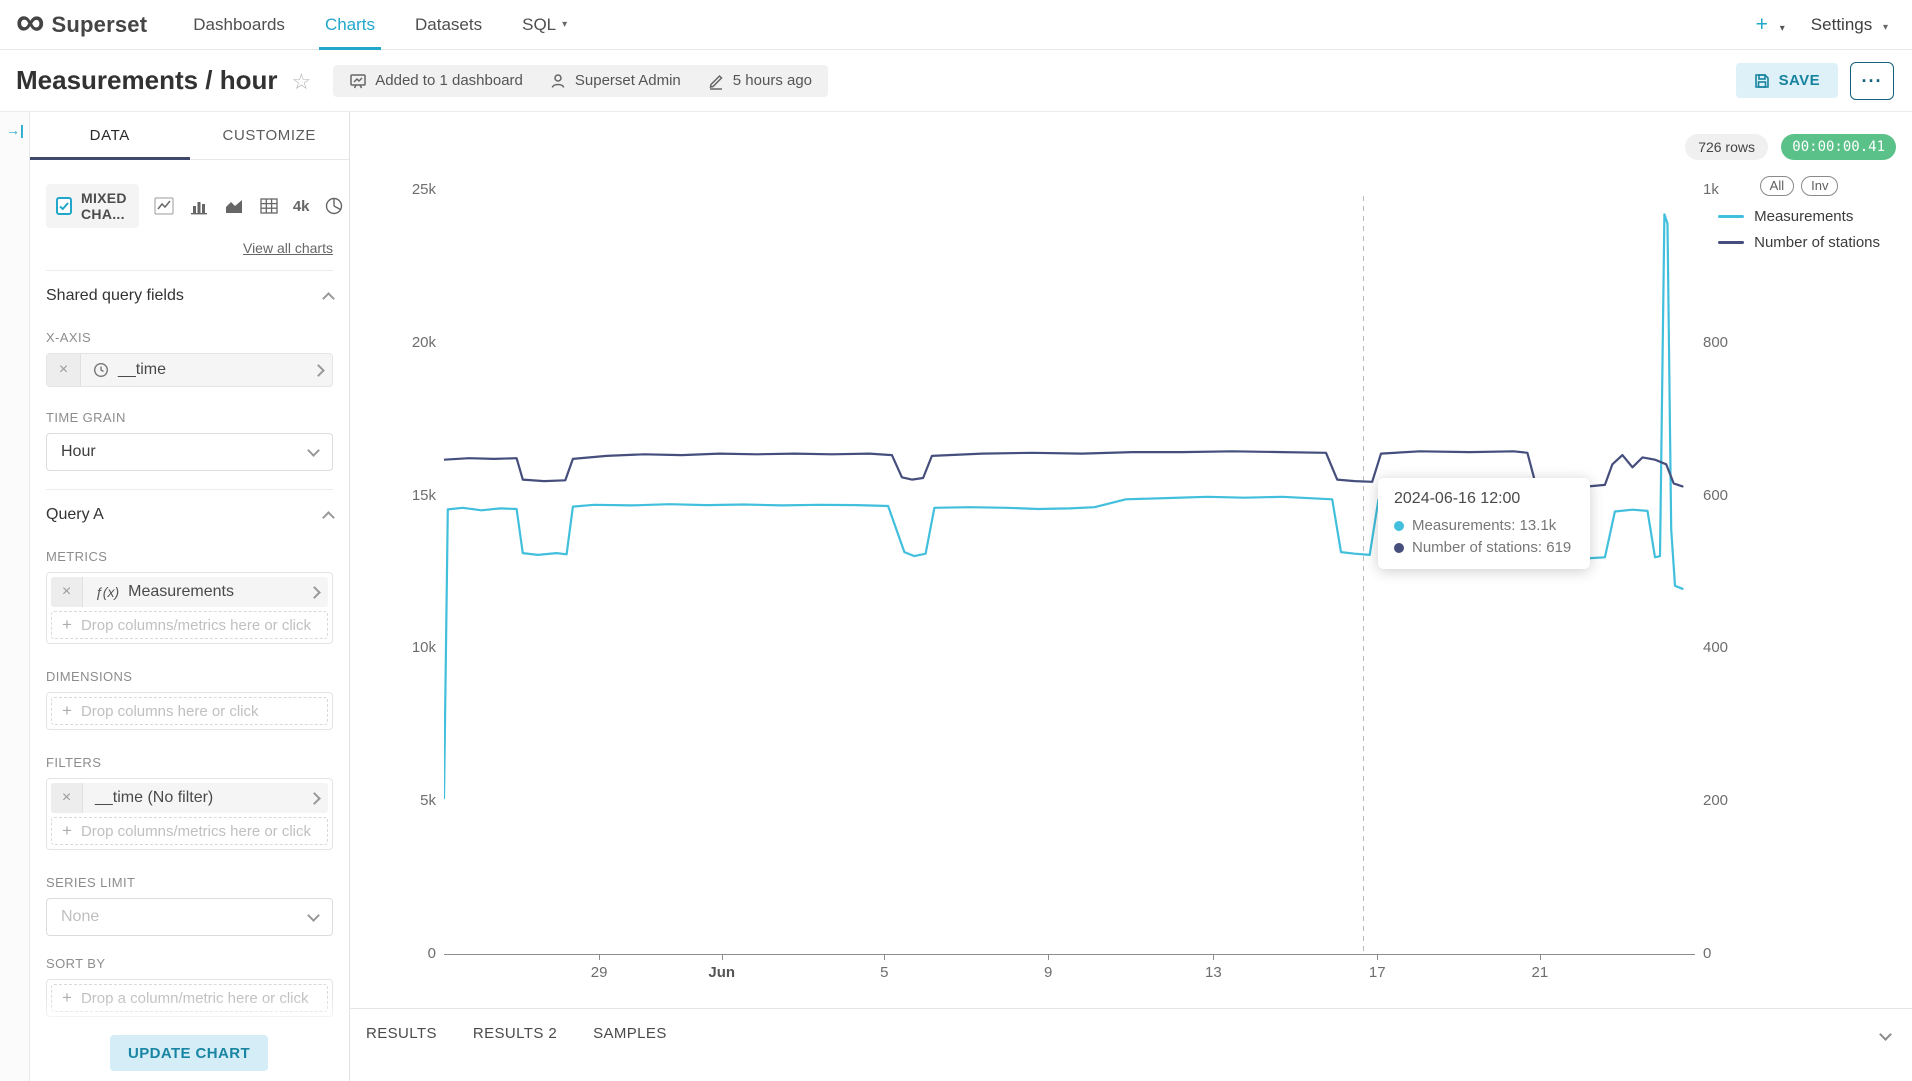 Image resolution: width=1912 pixels, height=1081 pixels. What do you see at coordinates (1492, 547) in the screenshot?
I see `tooltip-value: Number of stations: 619` at bounding box center [1492, 547].